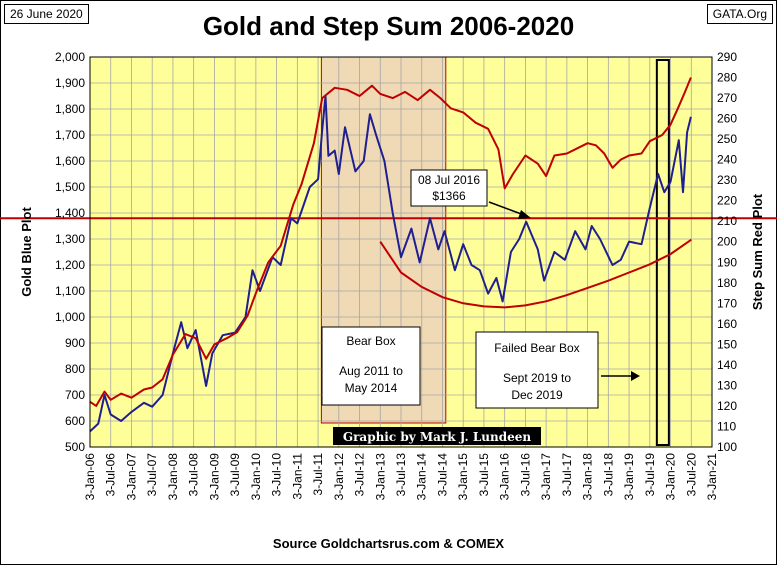  Describe the element at coordinates (70, 317) in the screenshot. I see `y-left-tick-label: 1,000` at that location.